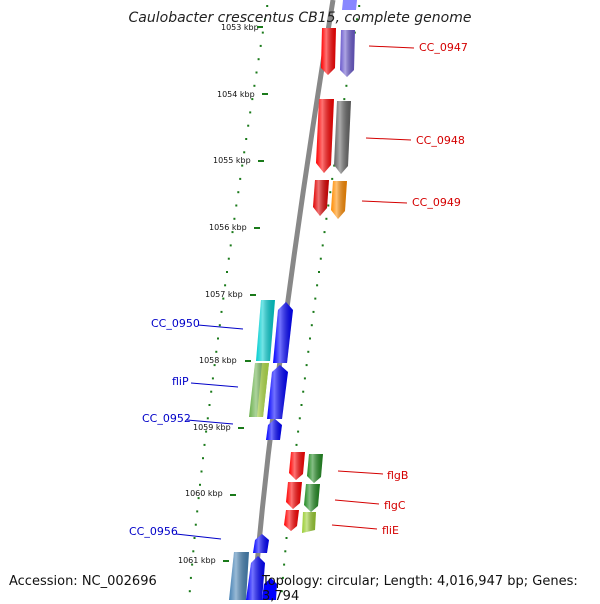 This screenshot has height=604, width=600. What do you see at coordinates (443, 47) in the screenshot?
I see `gene-label-CC_0947: CC_0947` at bounding box center [443, 47].